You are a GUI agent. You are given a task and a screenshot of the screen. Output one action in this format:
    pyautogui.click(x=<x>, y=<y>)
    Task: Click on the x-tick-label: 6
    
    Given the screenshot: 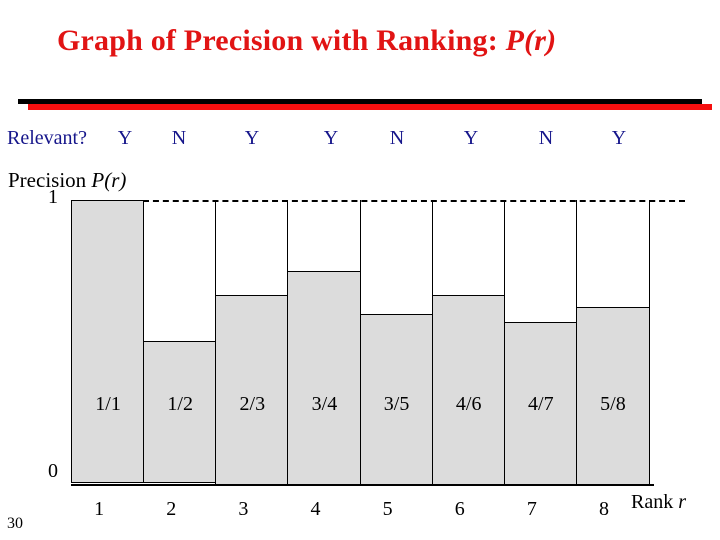 What is the action you would take?
    pyautogui.click(x=459, y=509)
    